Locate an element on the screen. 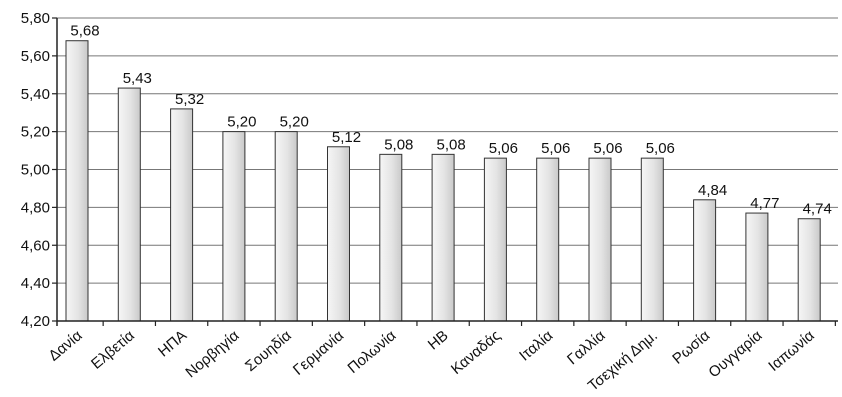 This screenshot has height=397, width=842. category-label: Νορβηγία is located at coordinates (212, 354).